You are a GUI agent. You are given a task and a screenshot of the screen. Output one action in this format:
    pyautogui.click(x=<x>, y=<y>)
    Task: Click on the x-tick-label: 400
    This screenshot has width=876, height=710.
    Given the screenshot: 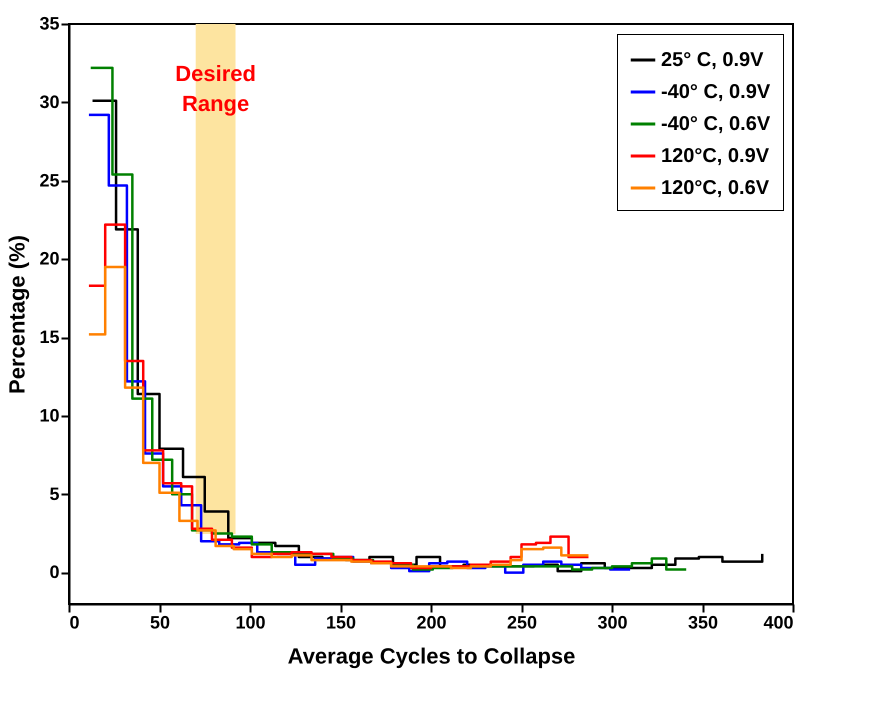 What is the action you would take?
    pyautogui.click(x=778, y=622)
    